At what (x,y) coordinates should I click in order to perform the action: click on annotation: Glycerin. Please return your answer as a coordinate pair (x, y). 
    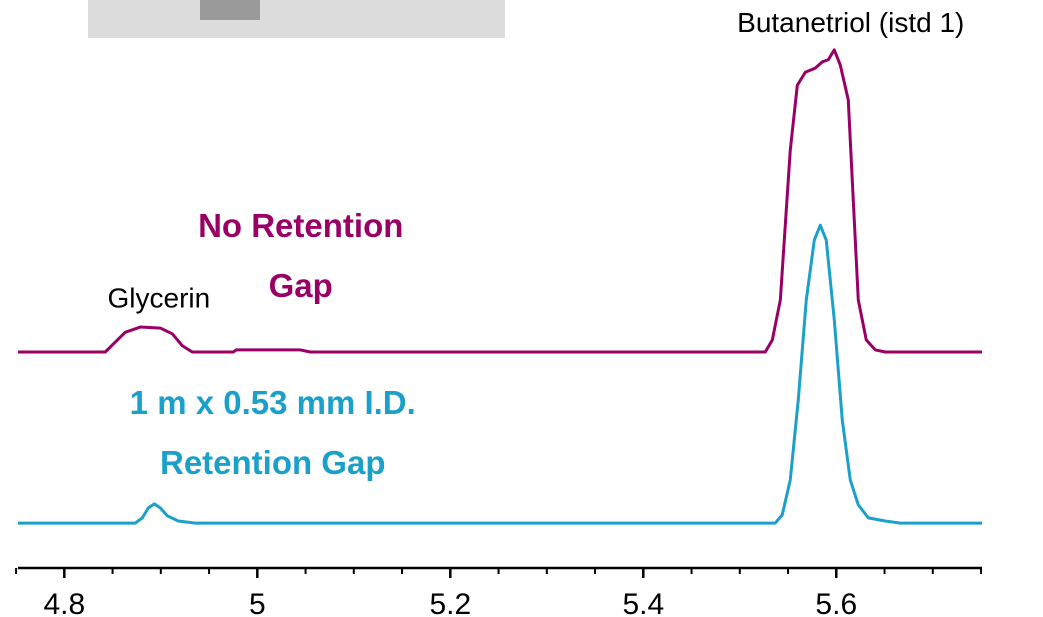
    Looking at the image, I should click on (159, 297).